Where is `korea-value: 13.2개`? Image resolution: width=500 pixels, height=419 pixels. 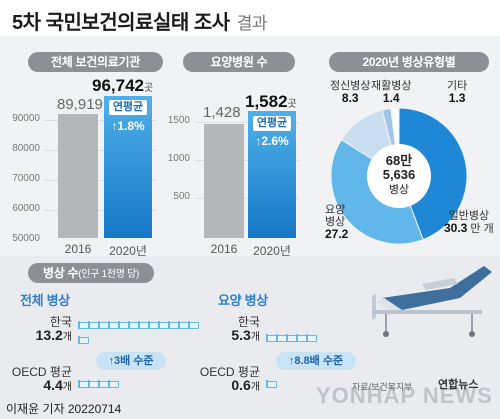
korea-value: 13.2개 is located at coordinates (53, 335).